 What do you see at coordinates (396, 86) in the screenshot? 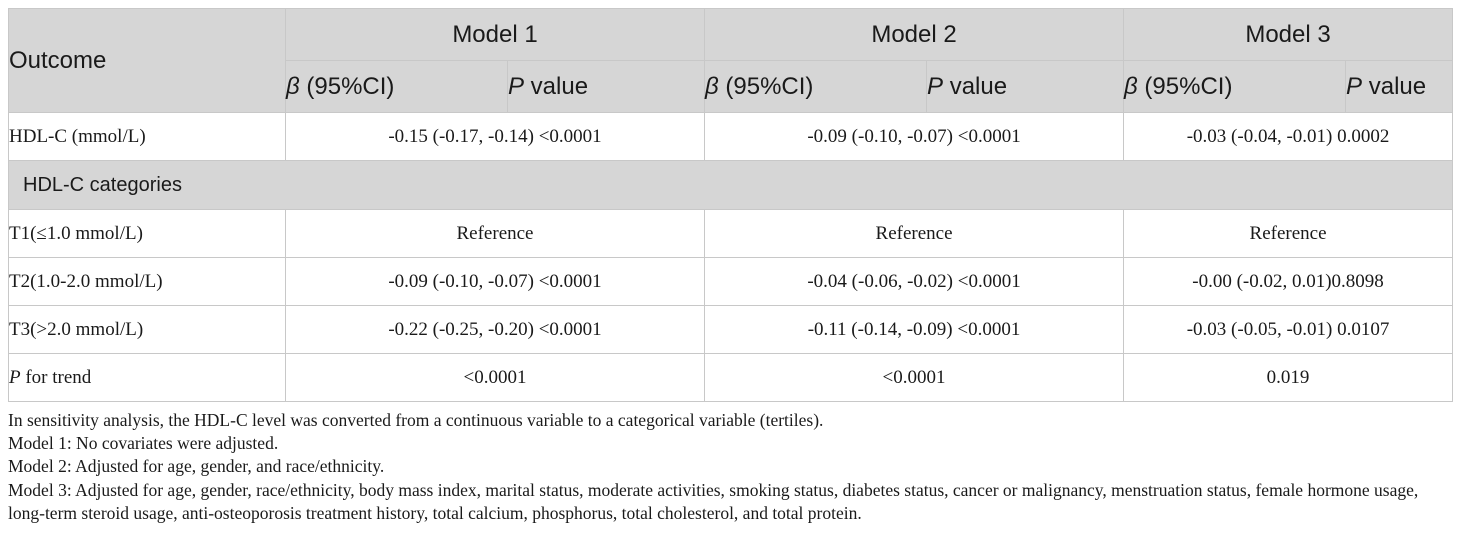
I see `beta-ci-header-1: β (95%CI)` at bounding box center [396, 86].